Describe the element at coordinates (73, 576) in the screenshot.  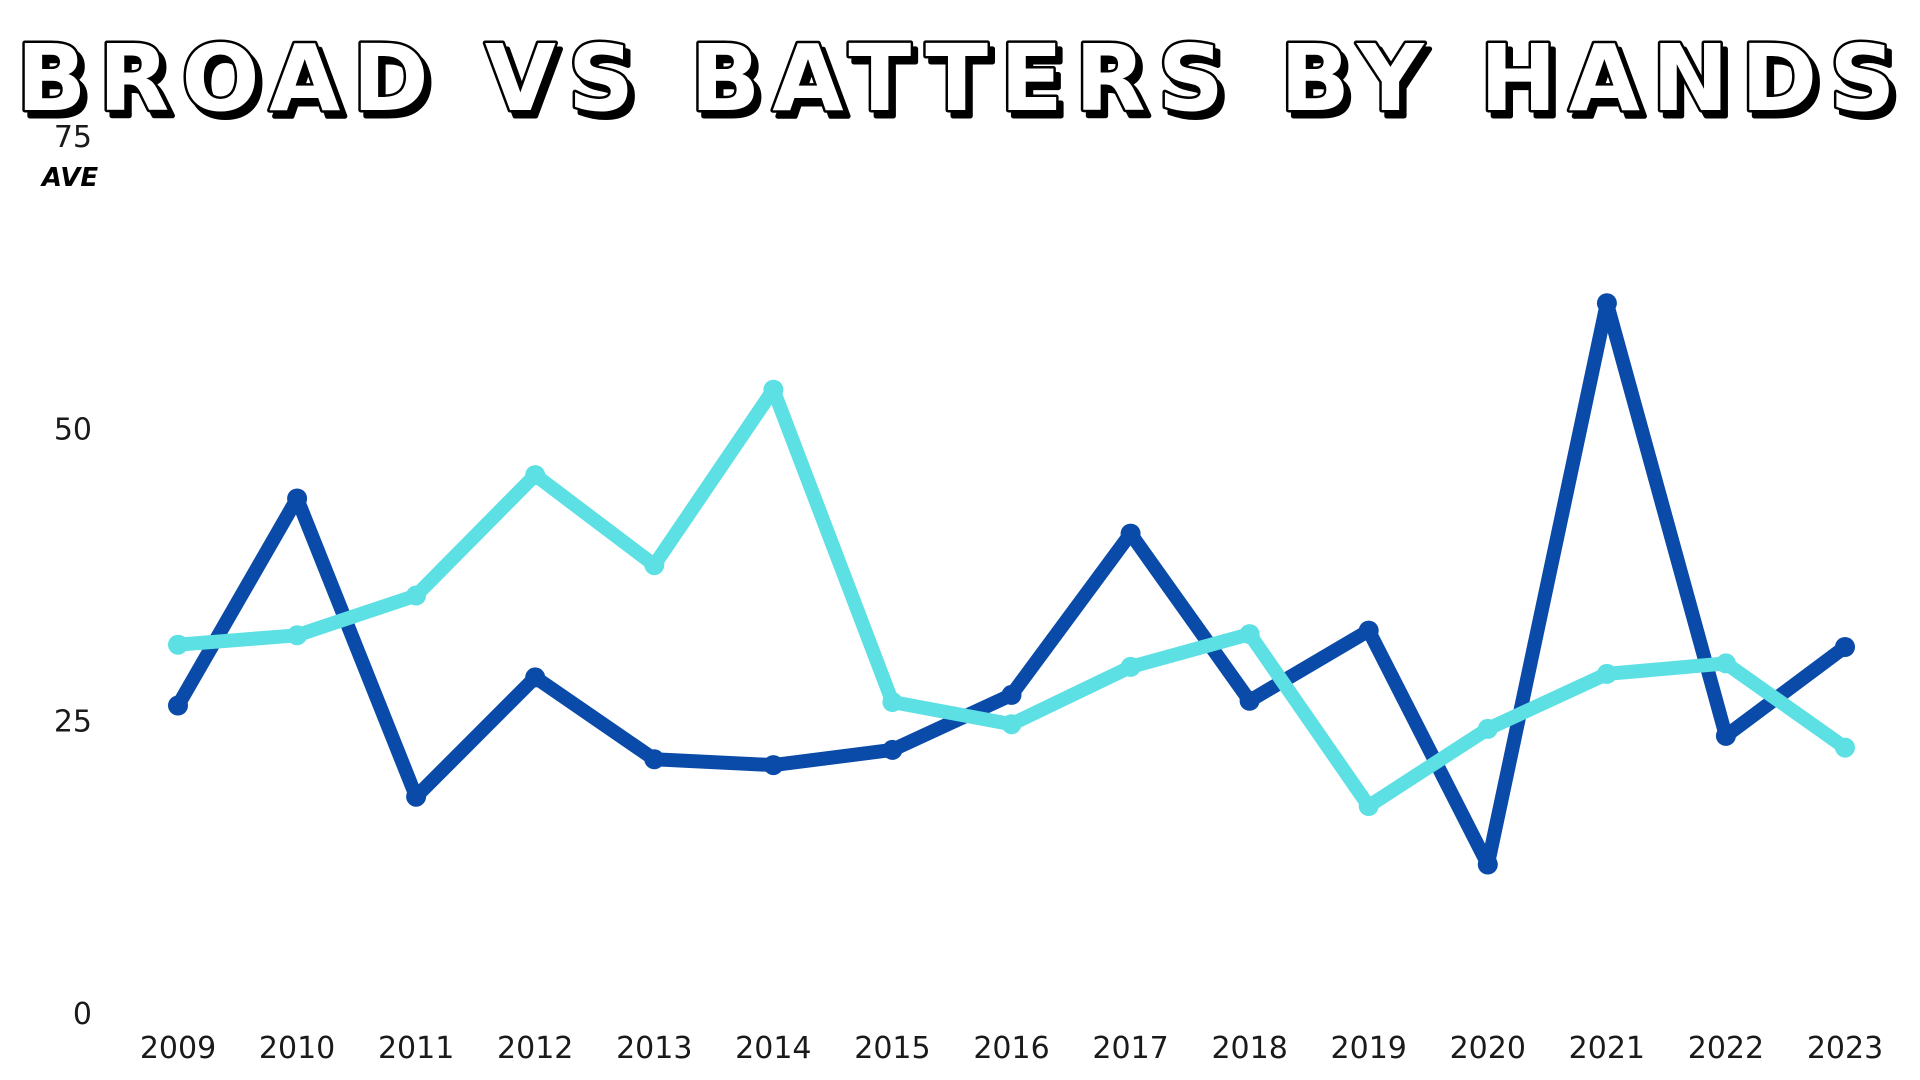
I see `y-axis-ticks: 0 25 50 75` at that location.